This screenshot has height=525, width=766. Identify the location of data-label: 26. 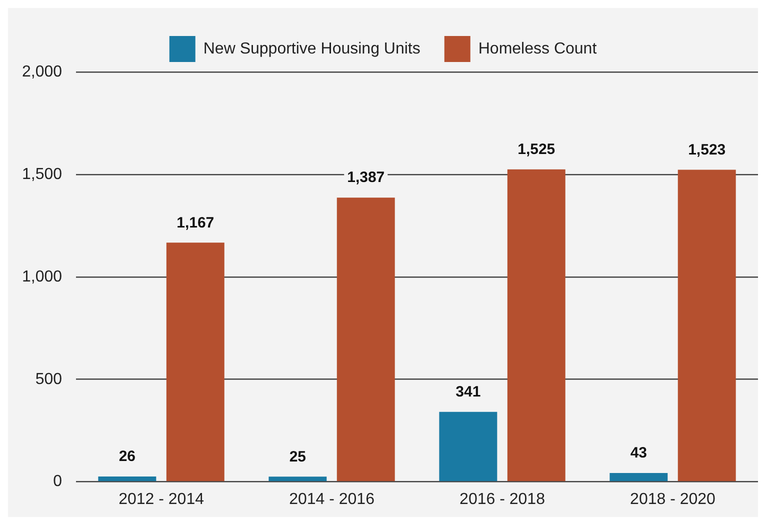
(127, 457).